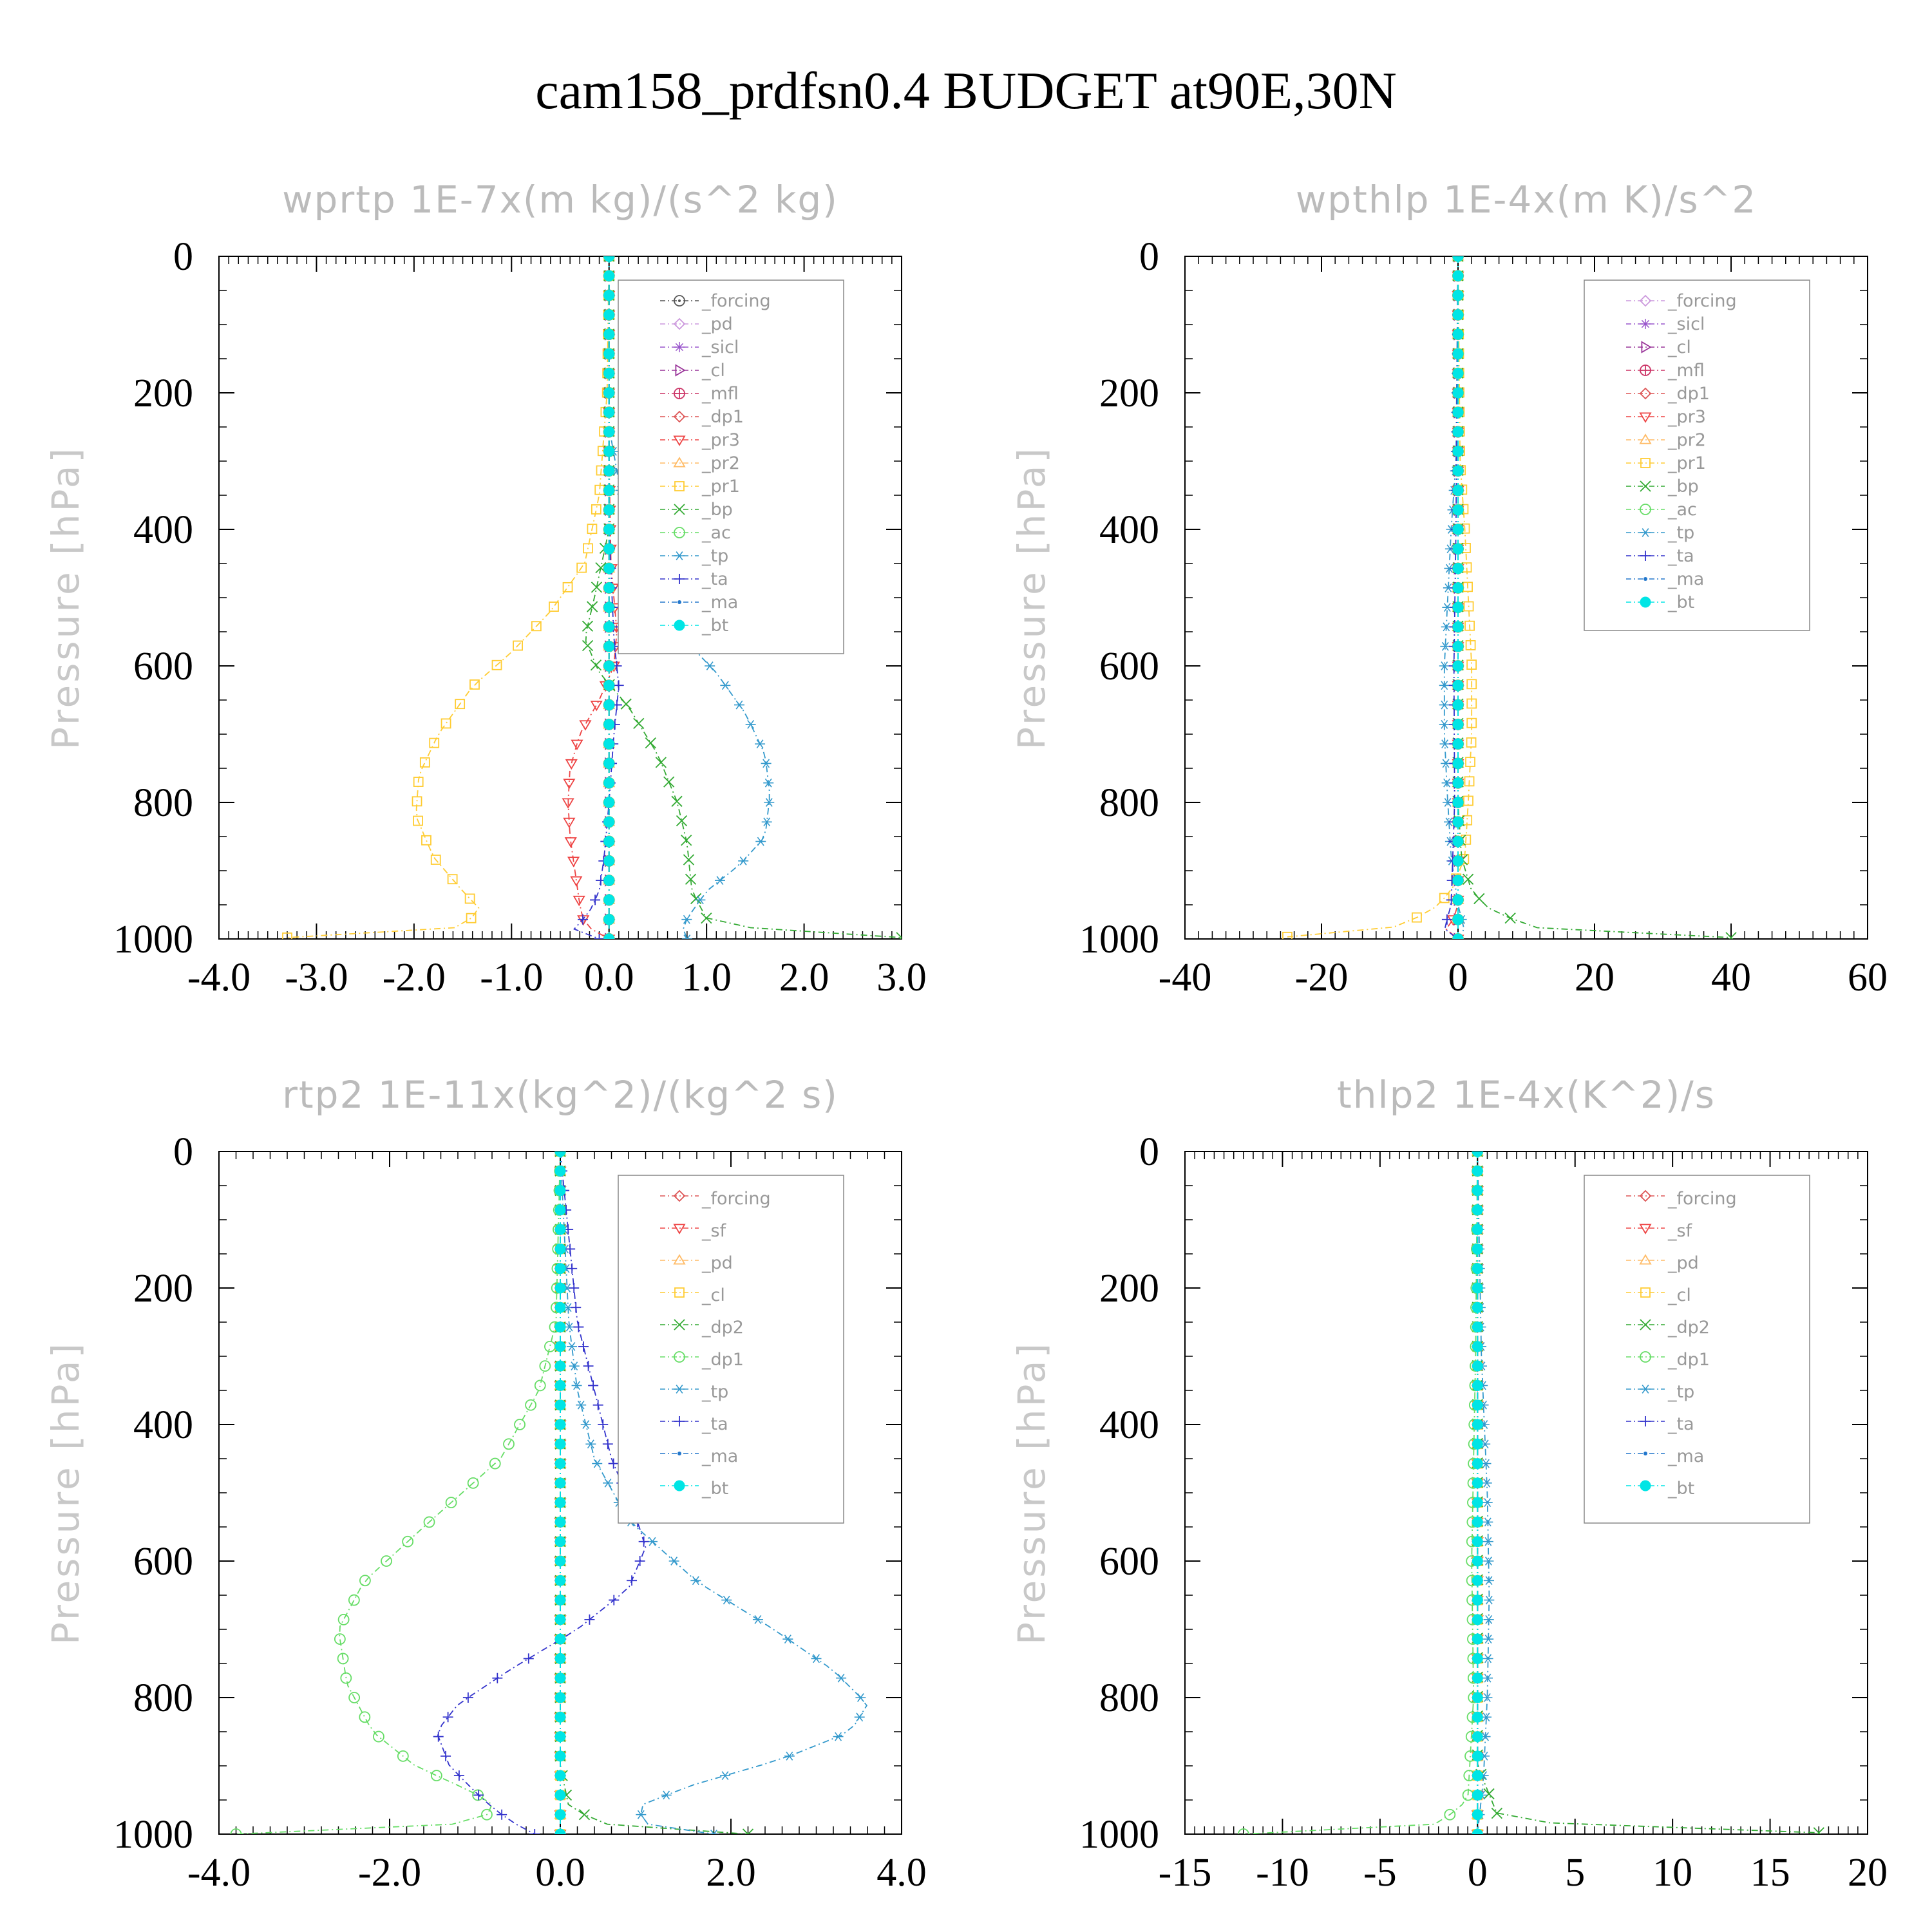  Describe the element at coordinates (731, 1349) in the screenshot. I see `legend: _forcing _sf _pd _cl _dp2 _dp1 _tp _ta _ma _bt` at that location.